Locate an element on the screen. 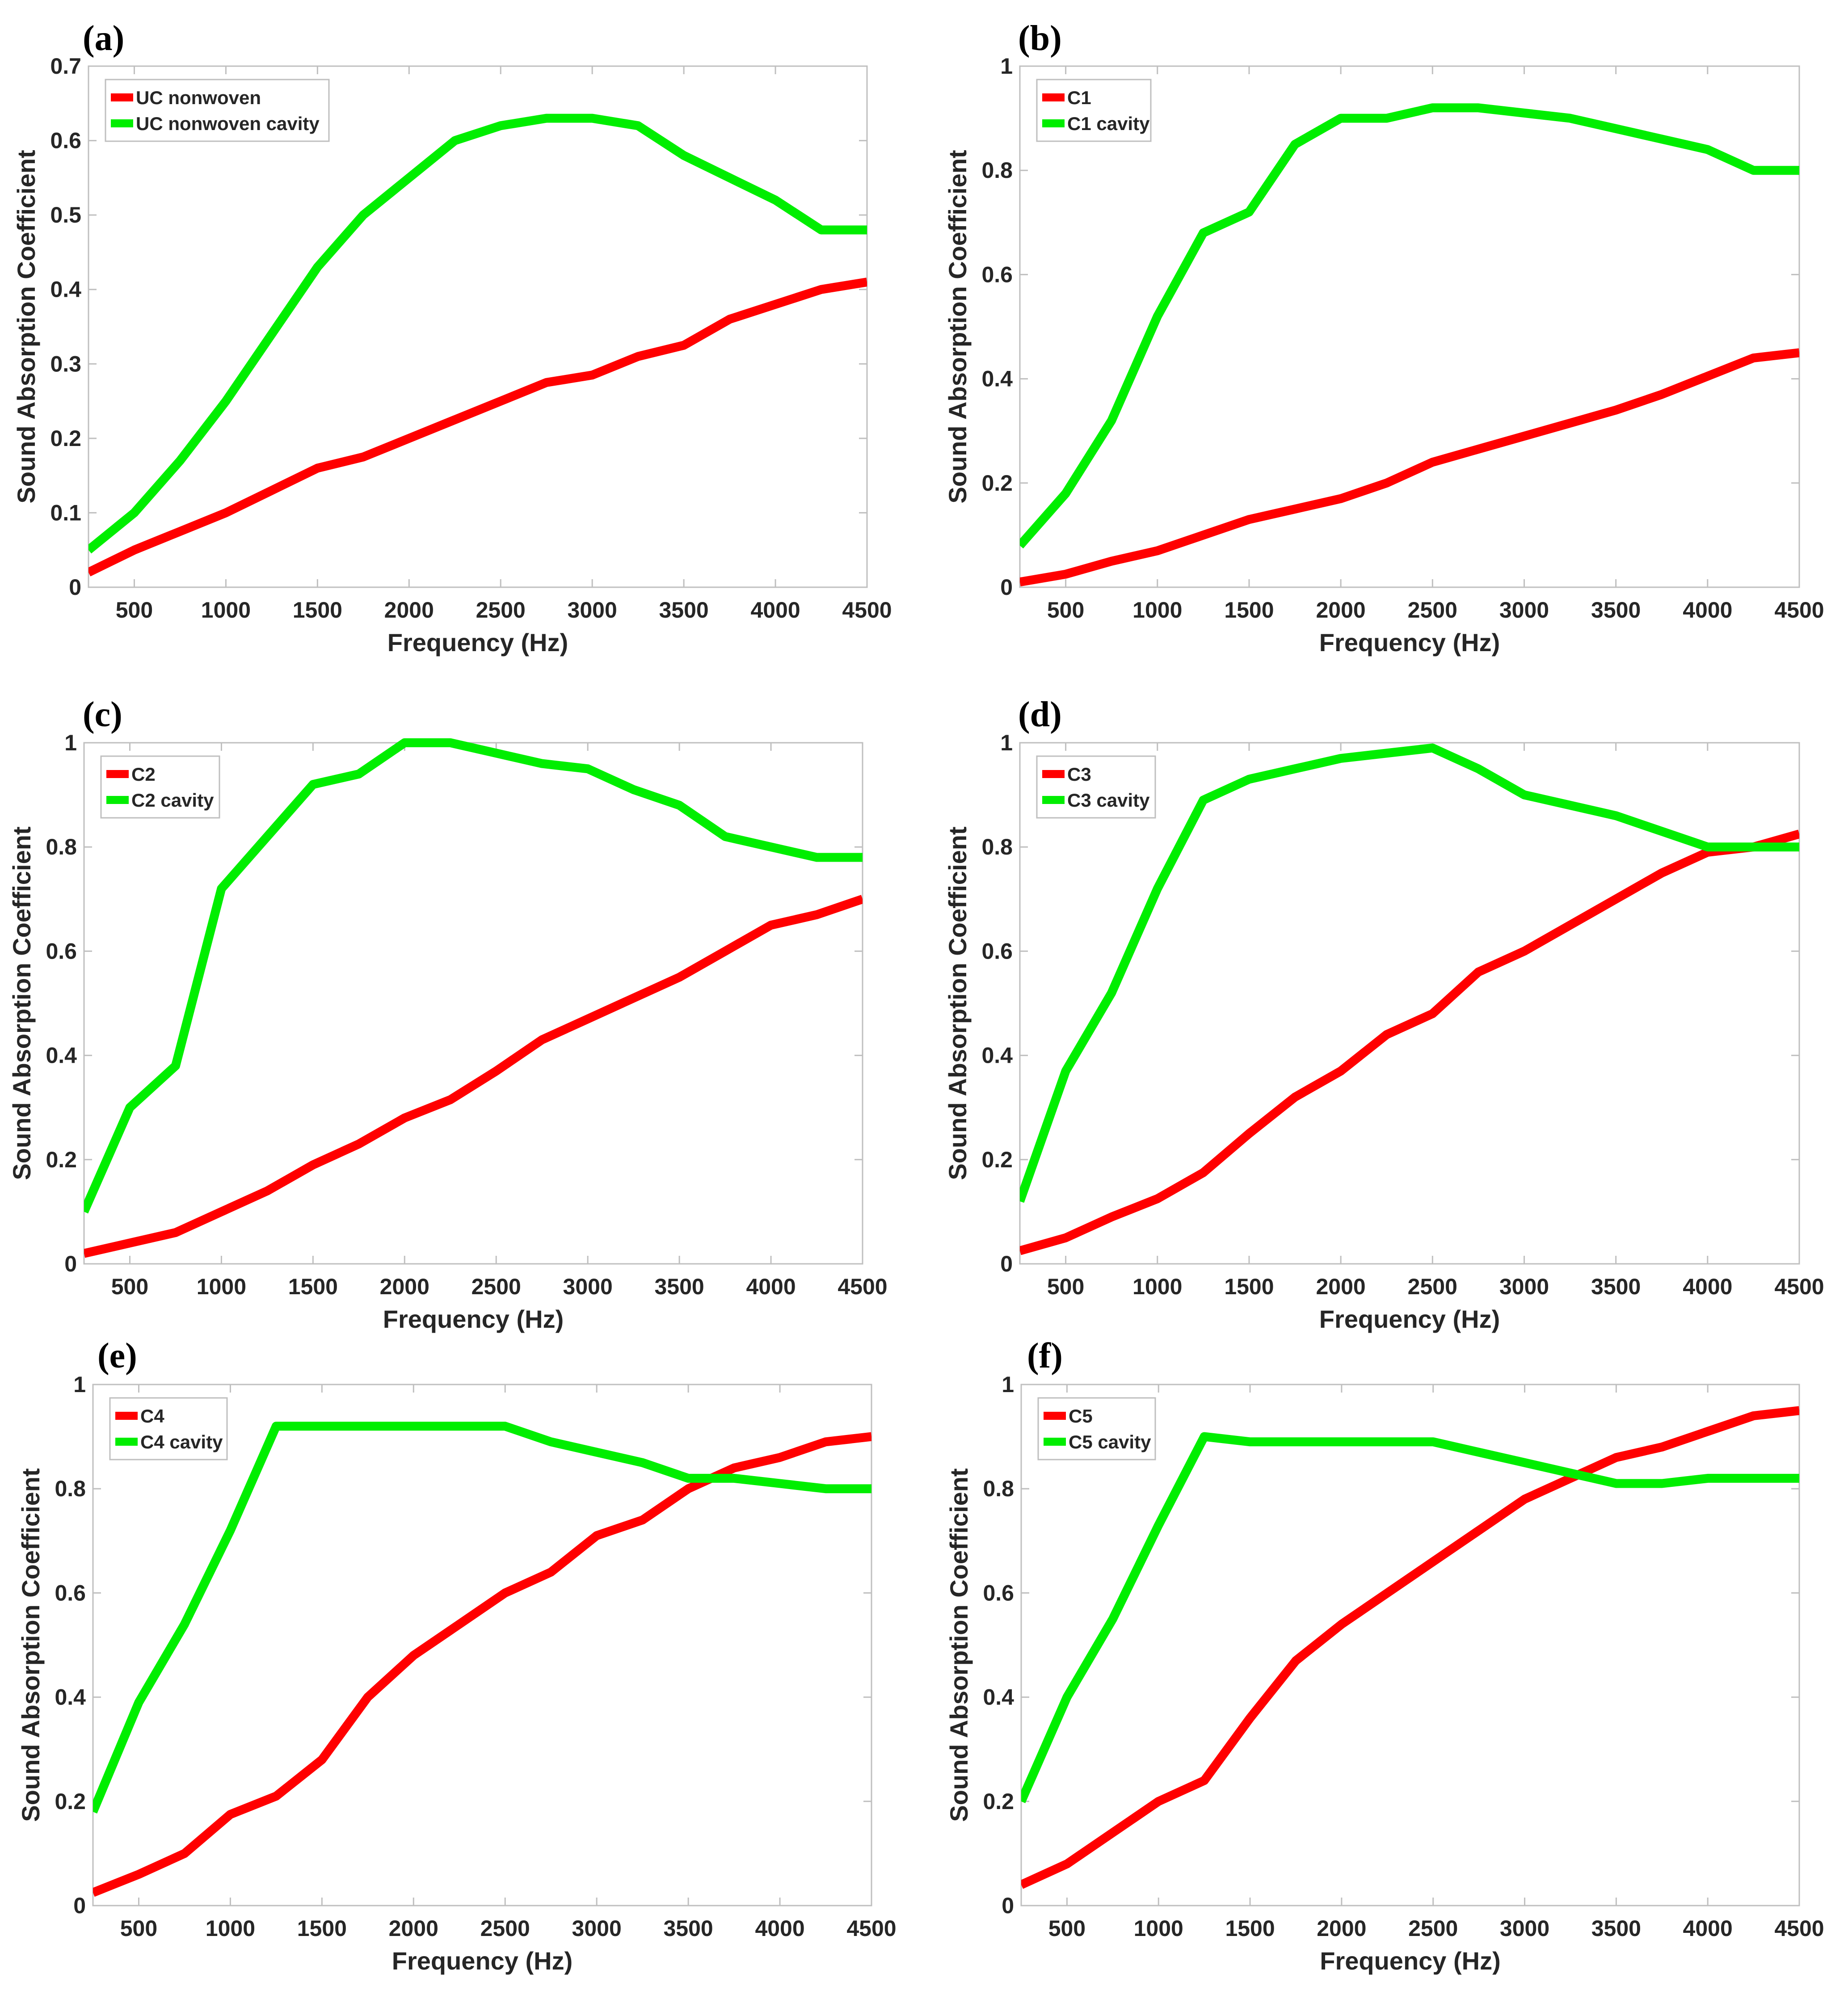 This screenshot has width=1848, height=1999. legend-entry: C2 is located at coordinates (143, 774).